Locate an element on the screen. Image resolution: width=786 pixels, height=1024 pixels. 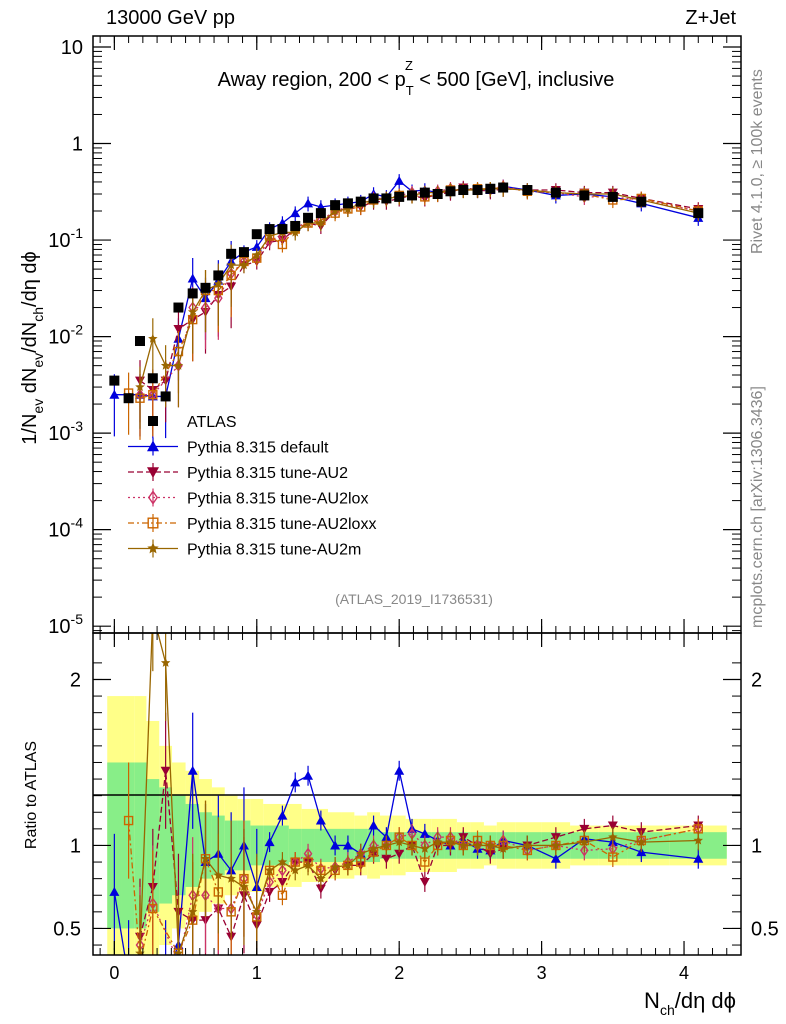
y-axis-label: 1/Nev dNev/dNch/dη dϕ is located at coordinates (32, 347).